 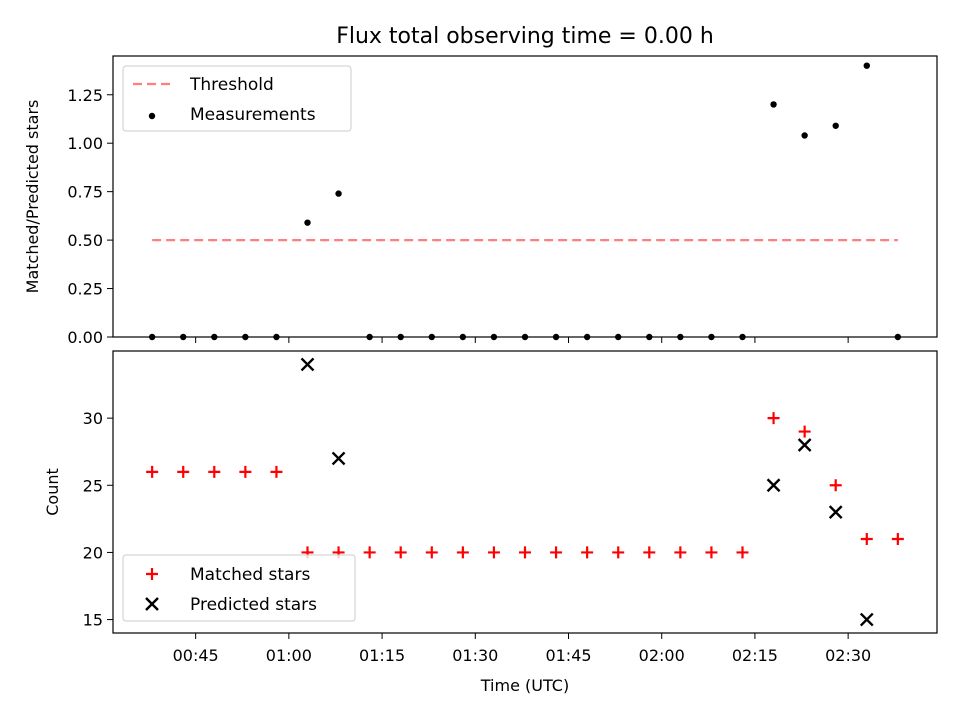 What do you see at coordinates (250, 575) in the screenshot?
I see `legend-matched-label: Matched stars` at bounding box center [250, 575].